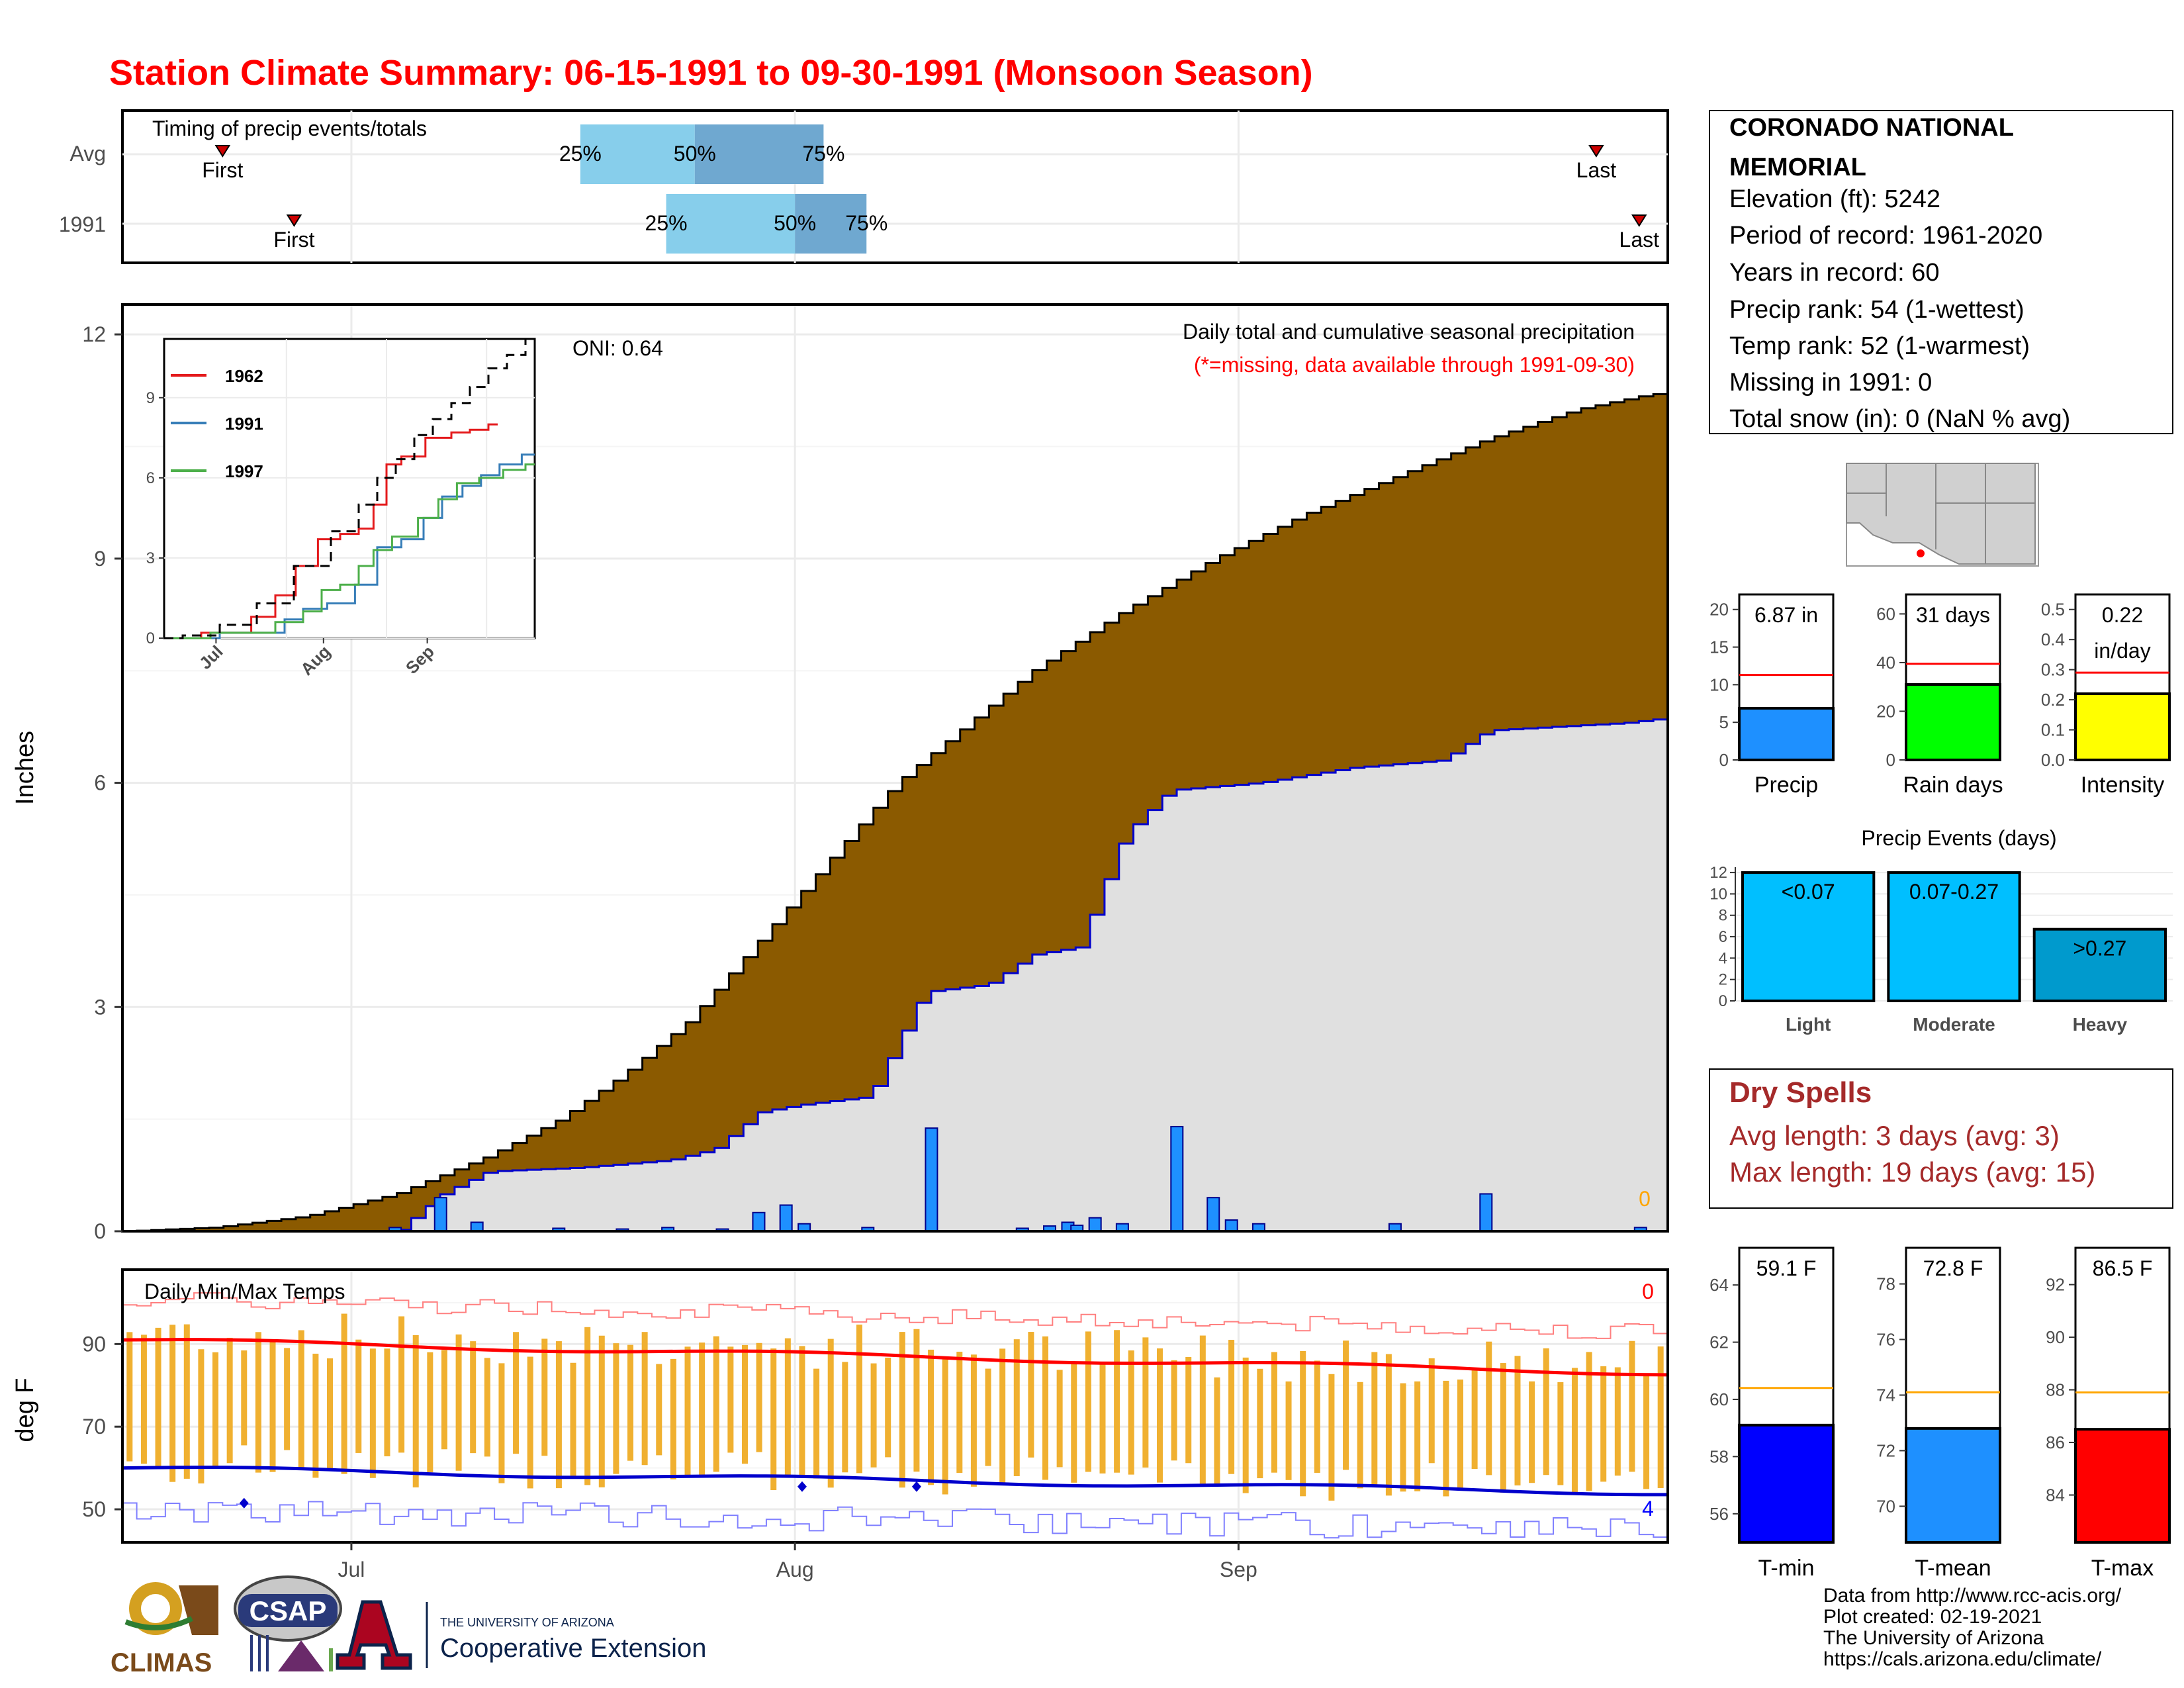 The height and width of the screenshot is (1688, 2184). I want to click on footer-plot-created: Plot created: 02-19-2021, so click(1932, 1617).